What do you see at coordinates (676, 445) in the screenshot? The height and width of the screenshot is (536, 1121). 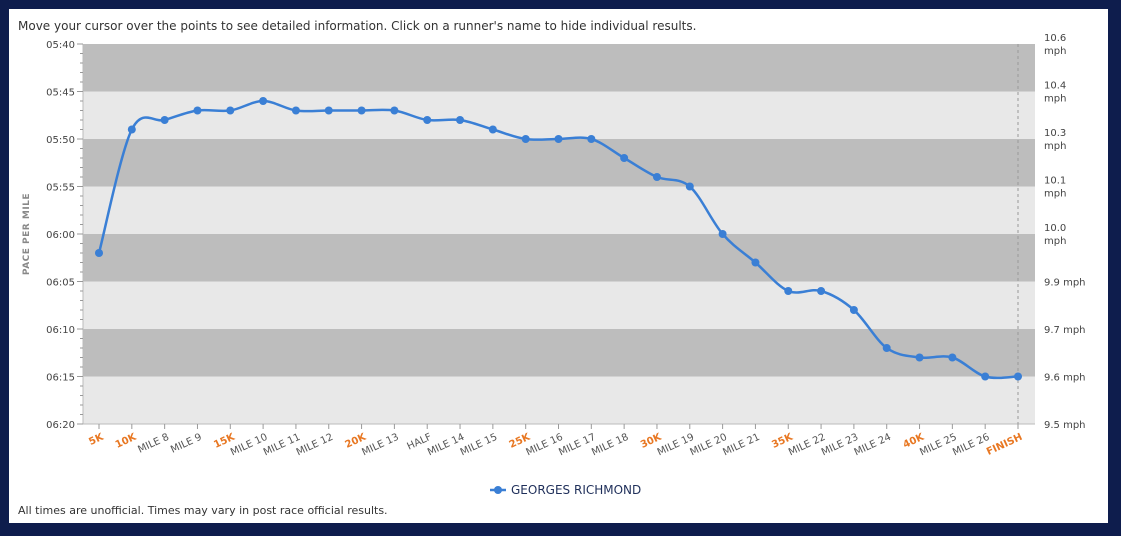 I see `x-tick-label: MILE 19` at bounding box center [676, 445].